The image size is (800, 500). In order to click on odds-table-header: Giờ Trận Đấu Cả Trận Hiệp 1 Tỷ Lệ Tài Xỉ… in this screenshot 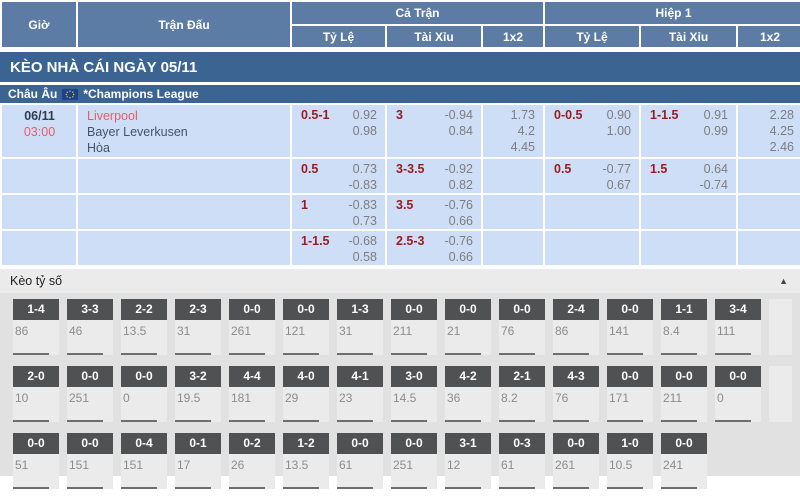, I will do `click(400, 24)`.